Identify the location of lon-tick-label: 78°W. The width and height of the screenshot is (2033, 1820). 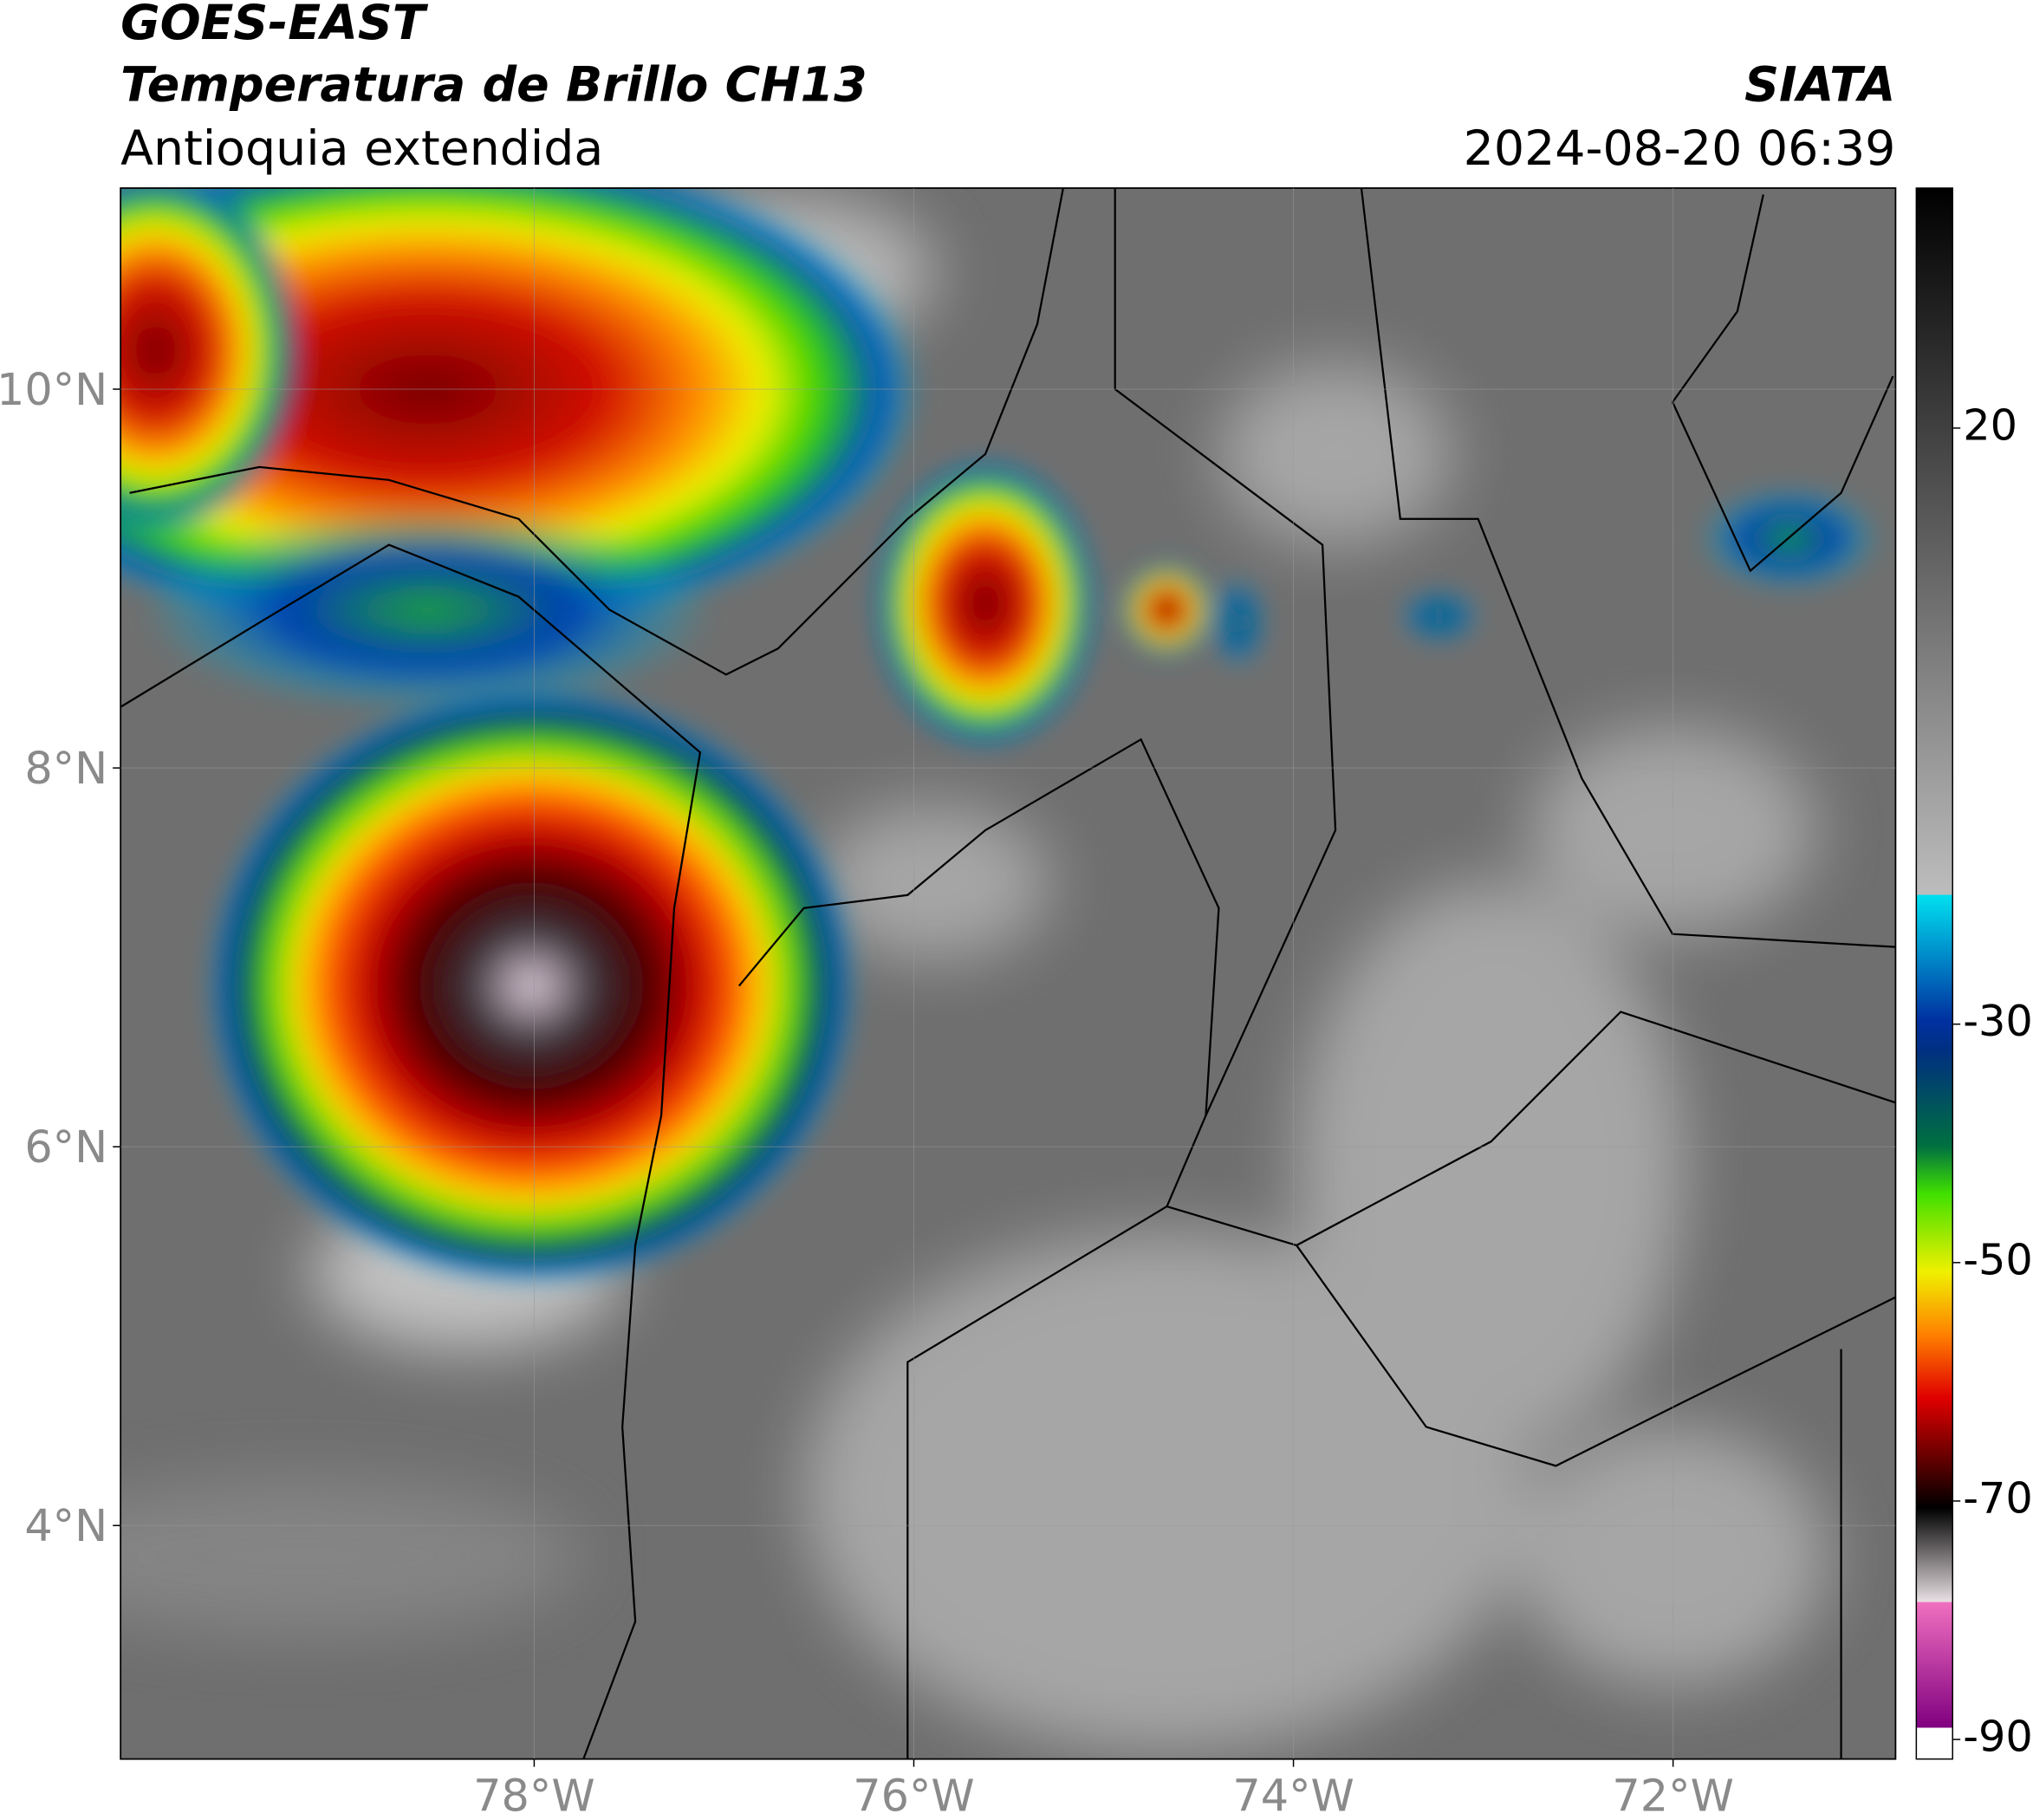
(533, 1795).